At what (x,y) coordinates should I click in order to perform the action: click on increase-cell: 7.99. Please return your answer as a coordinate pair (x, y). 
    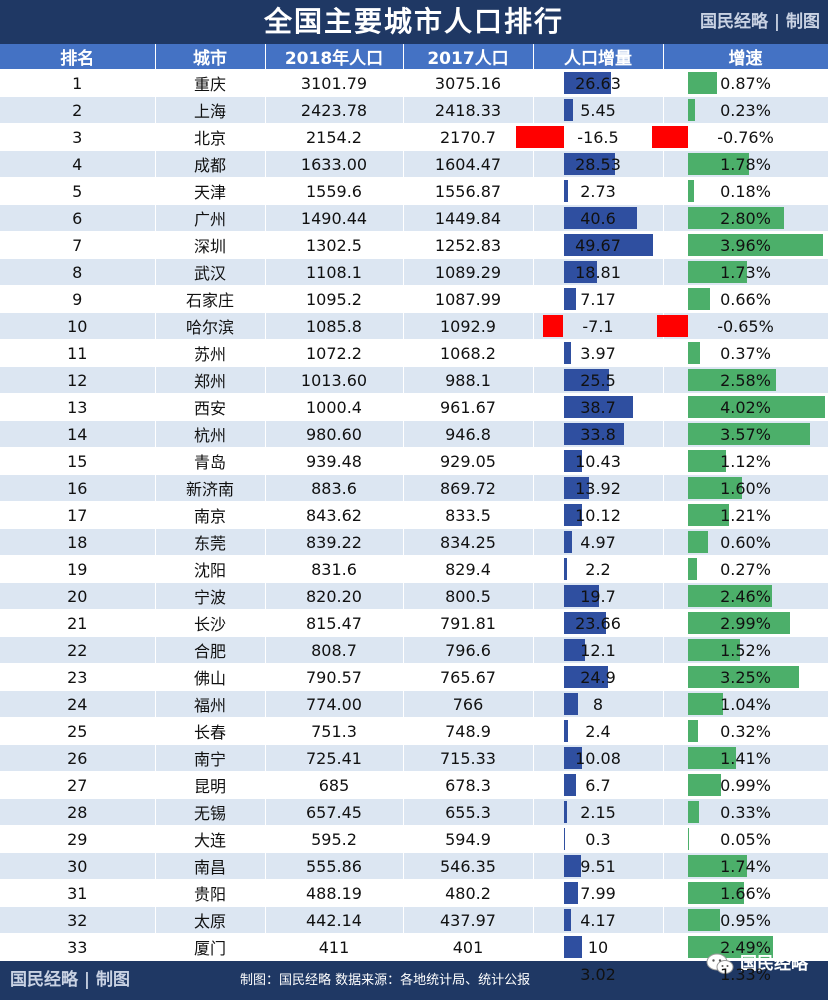
    Looking at the image, I should click on (598, 893).